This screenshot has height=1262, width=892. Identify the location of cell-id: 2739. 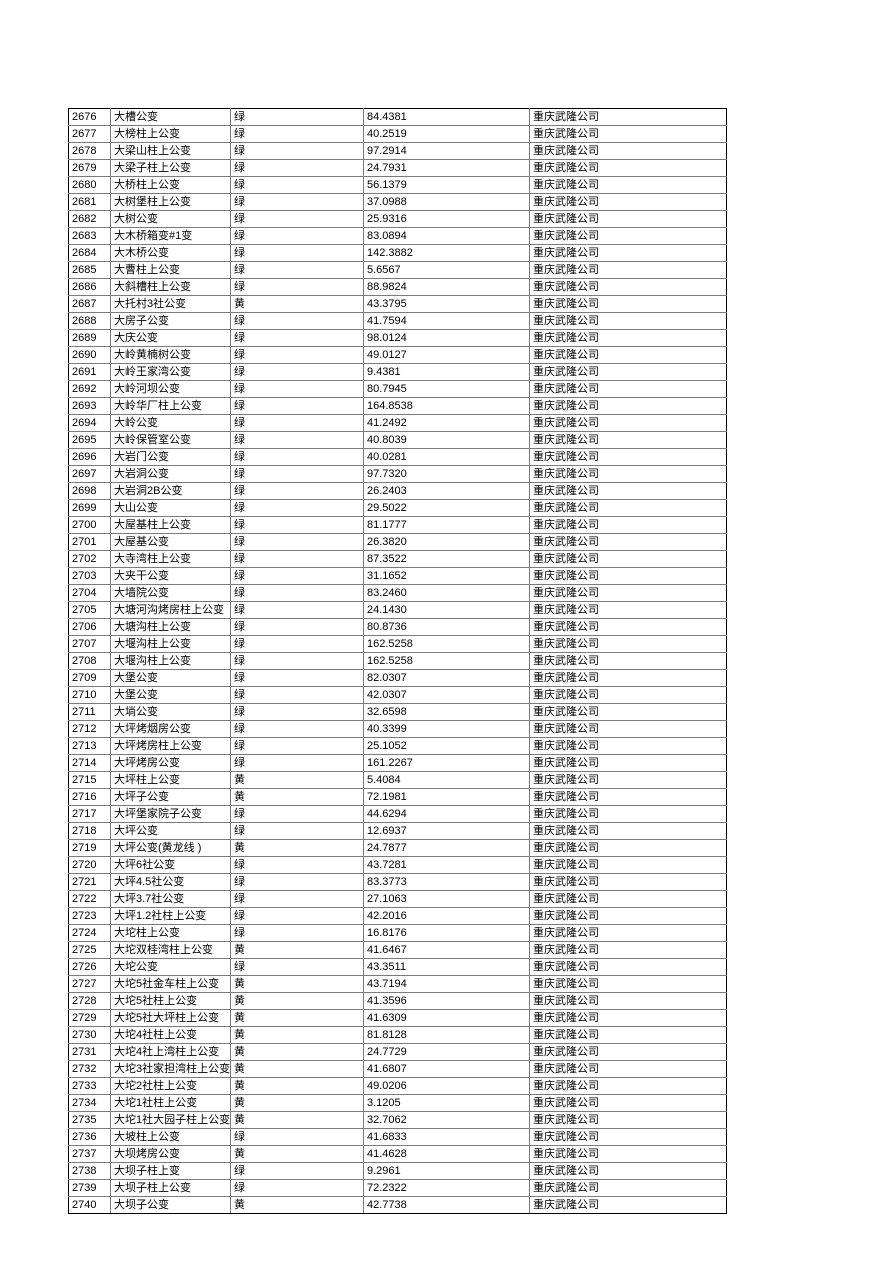
(89, 1188).